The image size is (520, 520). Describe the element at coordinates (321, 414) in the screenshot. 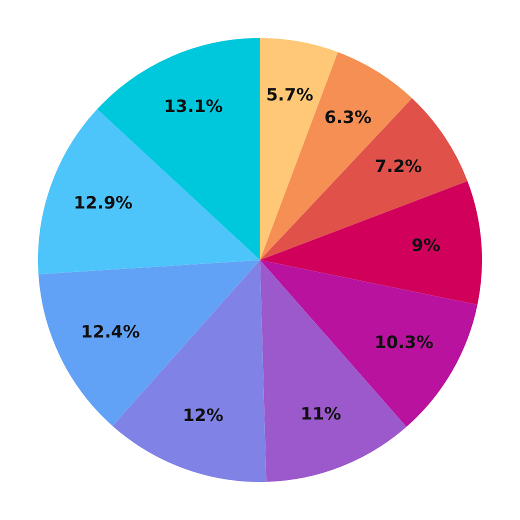

I see `data-label: 11%` at that location.